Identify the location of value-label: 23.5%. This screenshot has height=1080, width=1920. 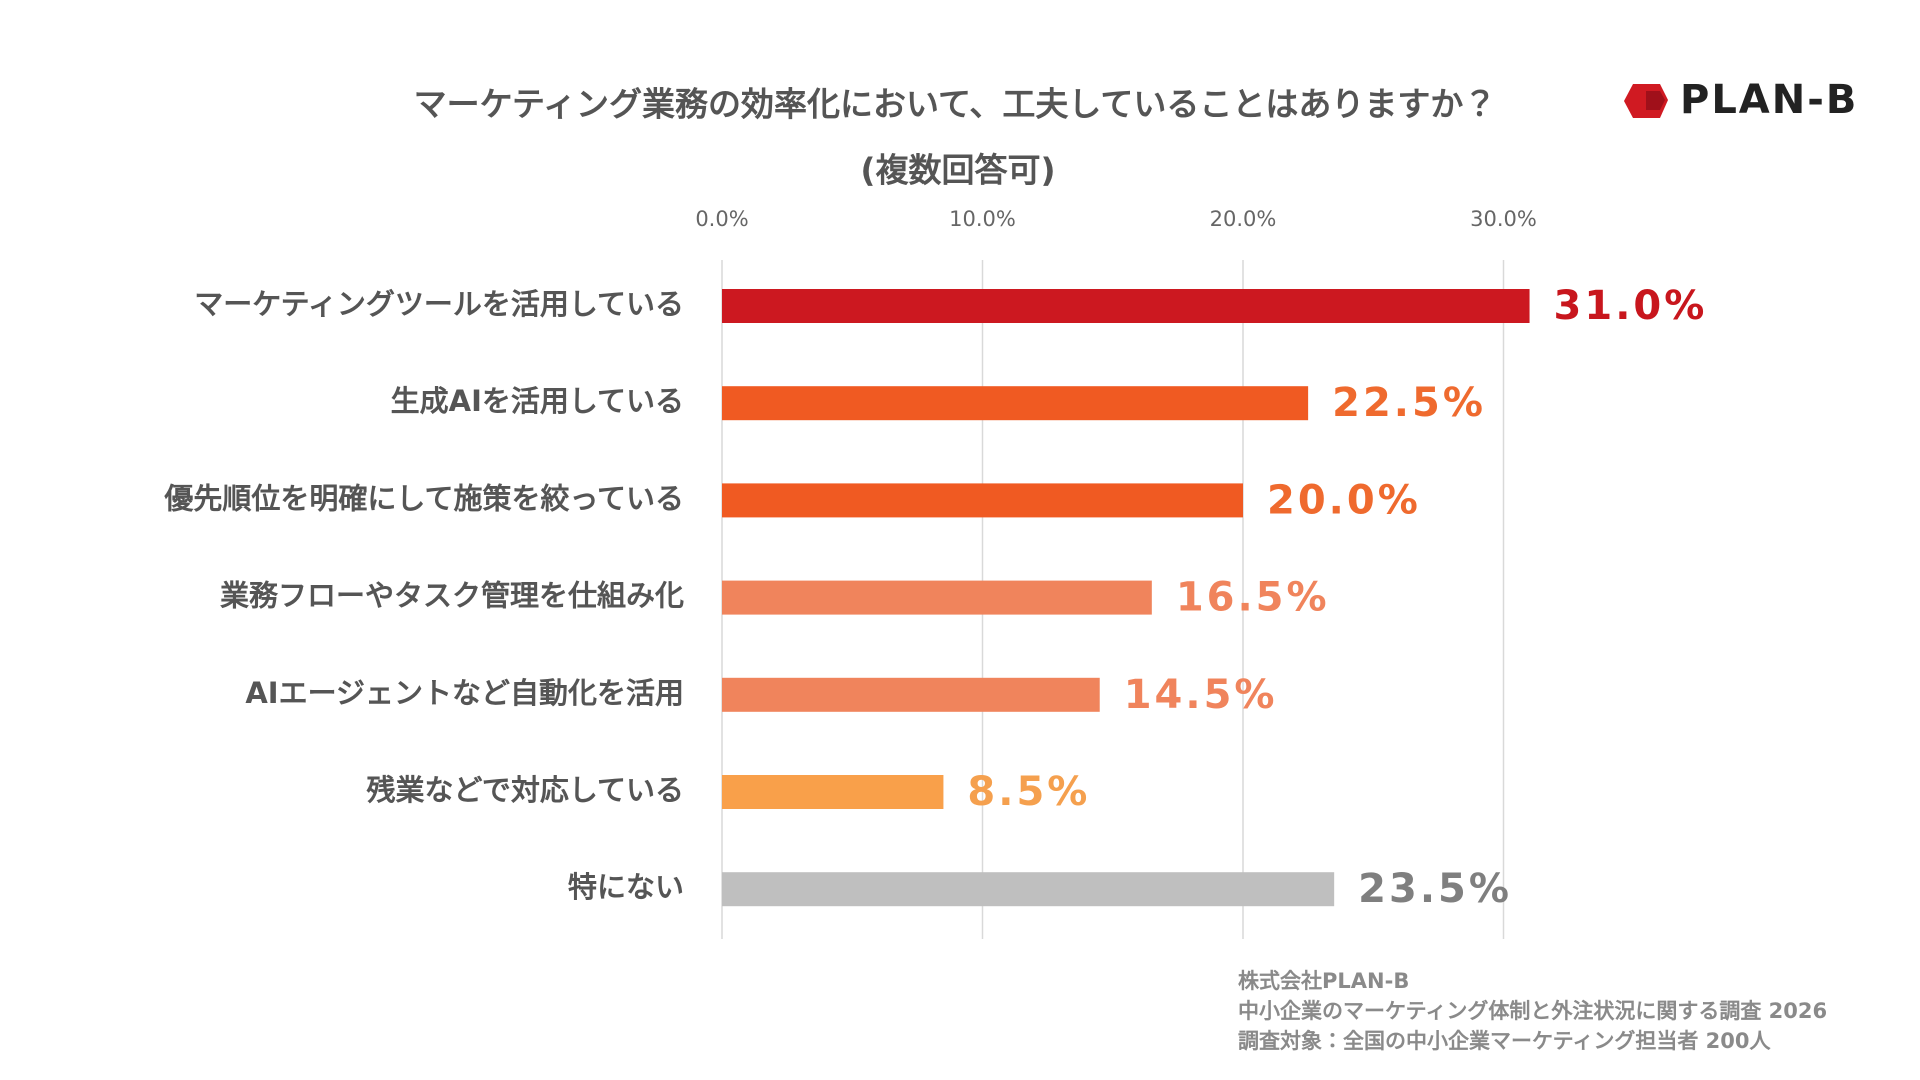
(1435, 889).